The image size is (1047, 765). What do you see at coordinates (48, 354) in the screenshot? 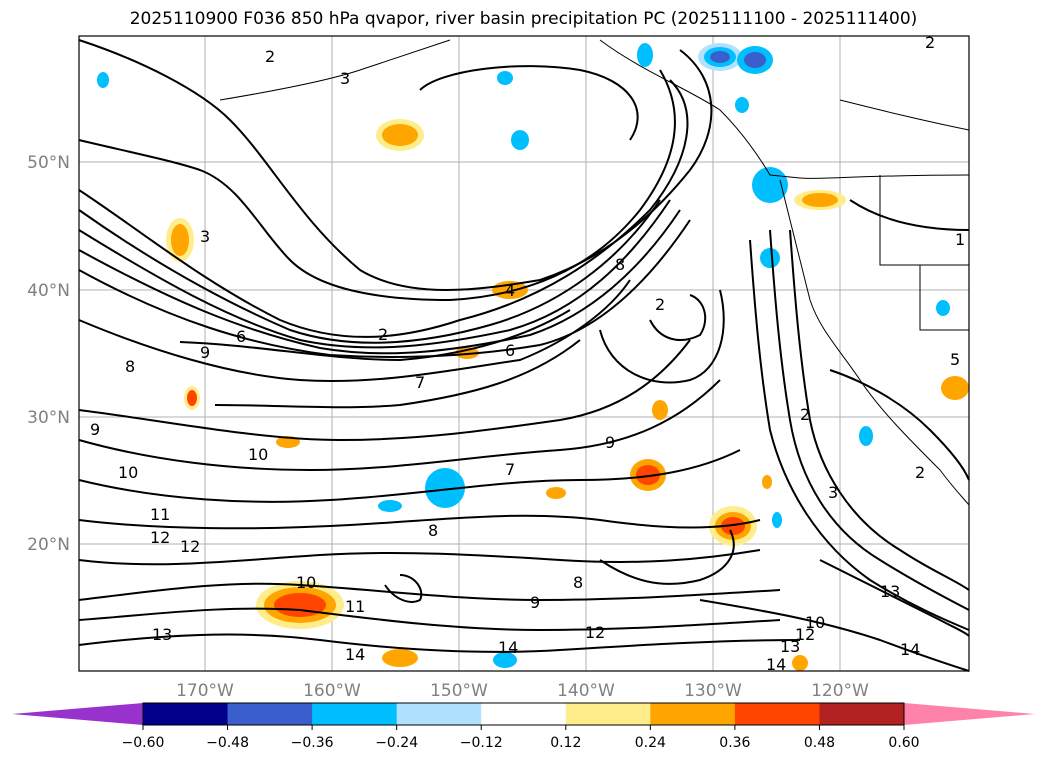
I see `latitude-labels: 50°N 40°N 30°N 20°N` at bounding box center [48, 354].